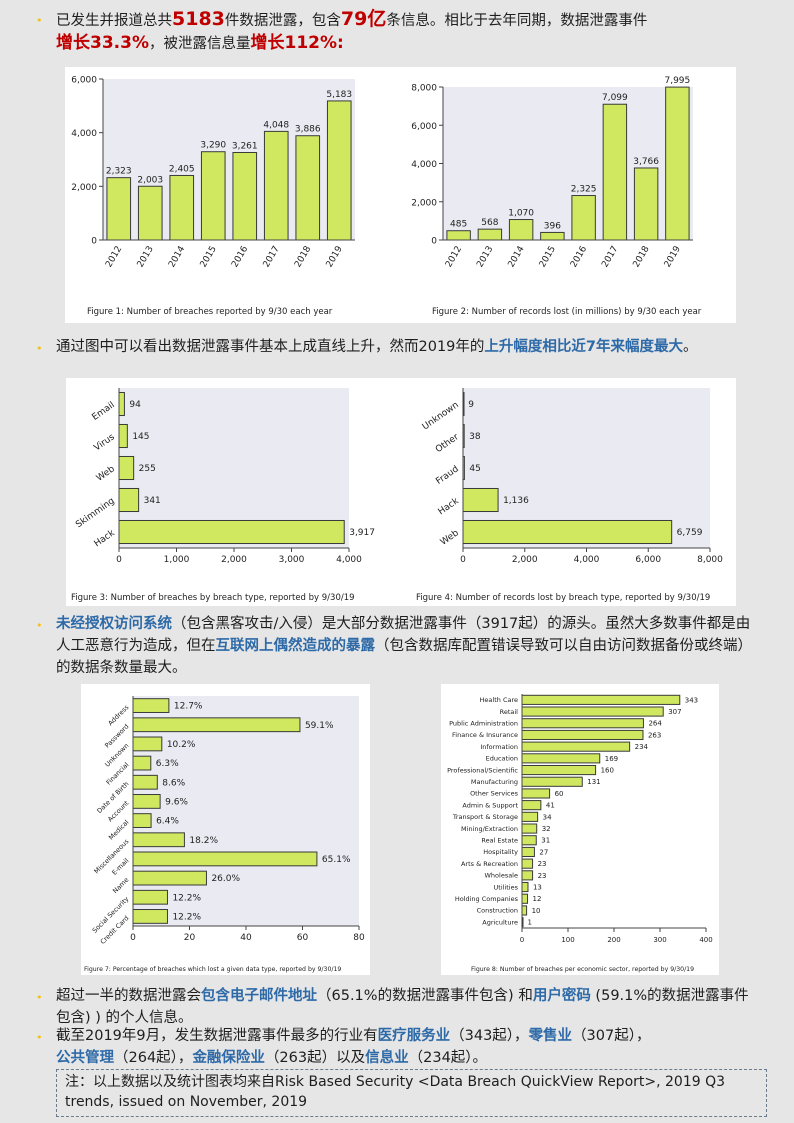  I want to click on data-label: 9, so click(471, 405).